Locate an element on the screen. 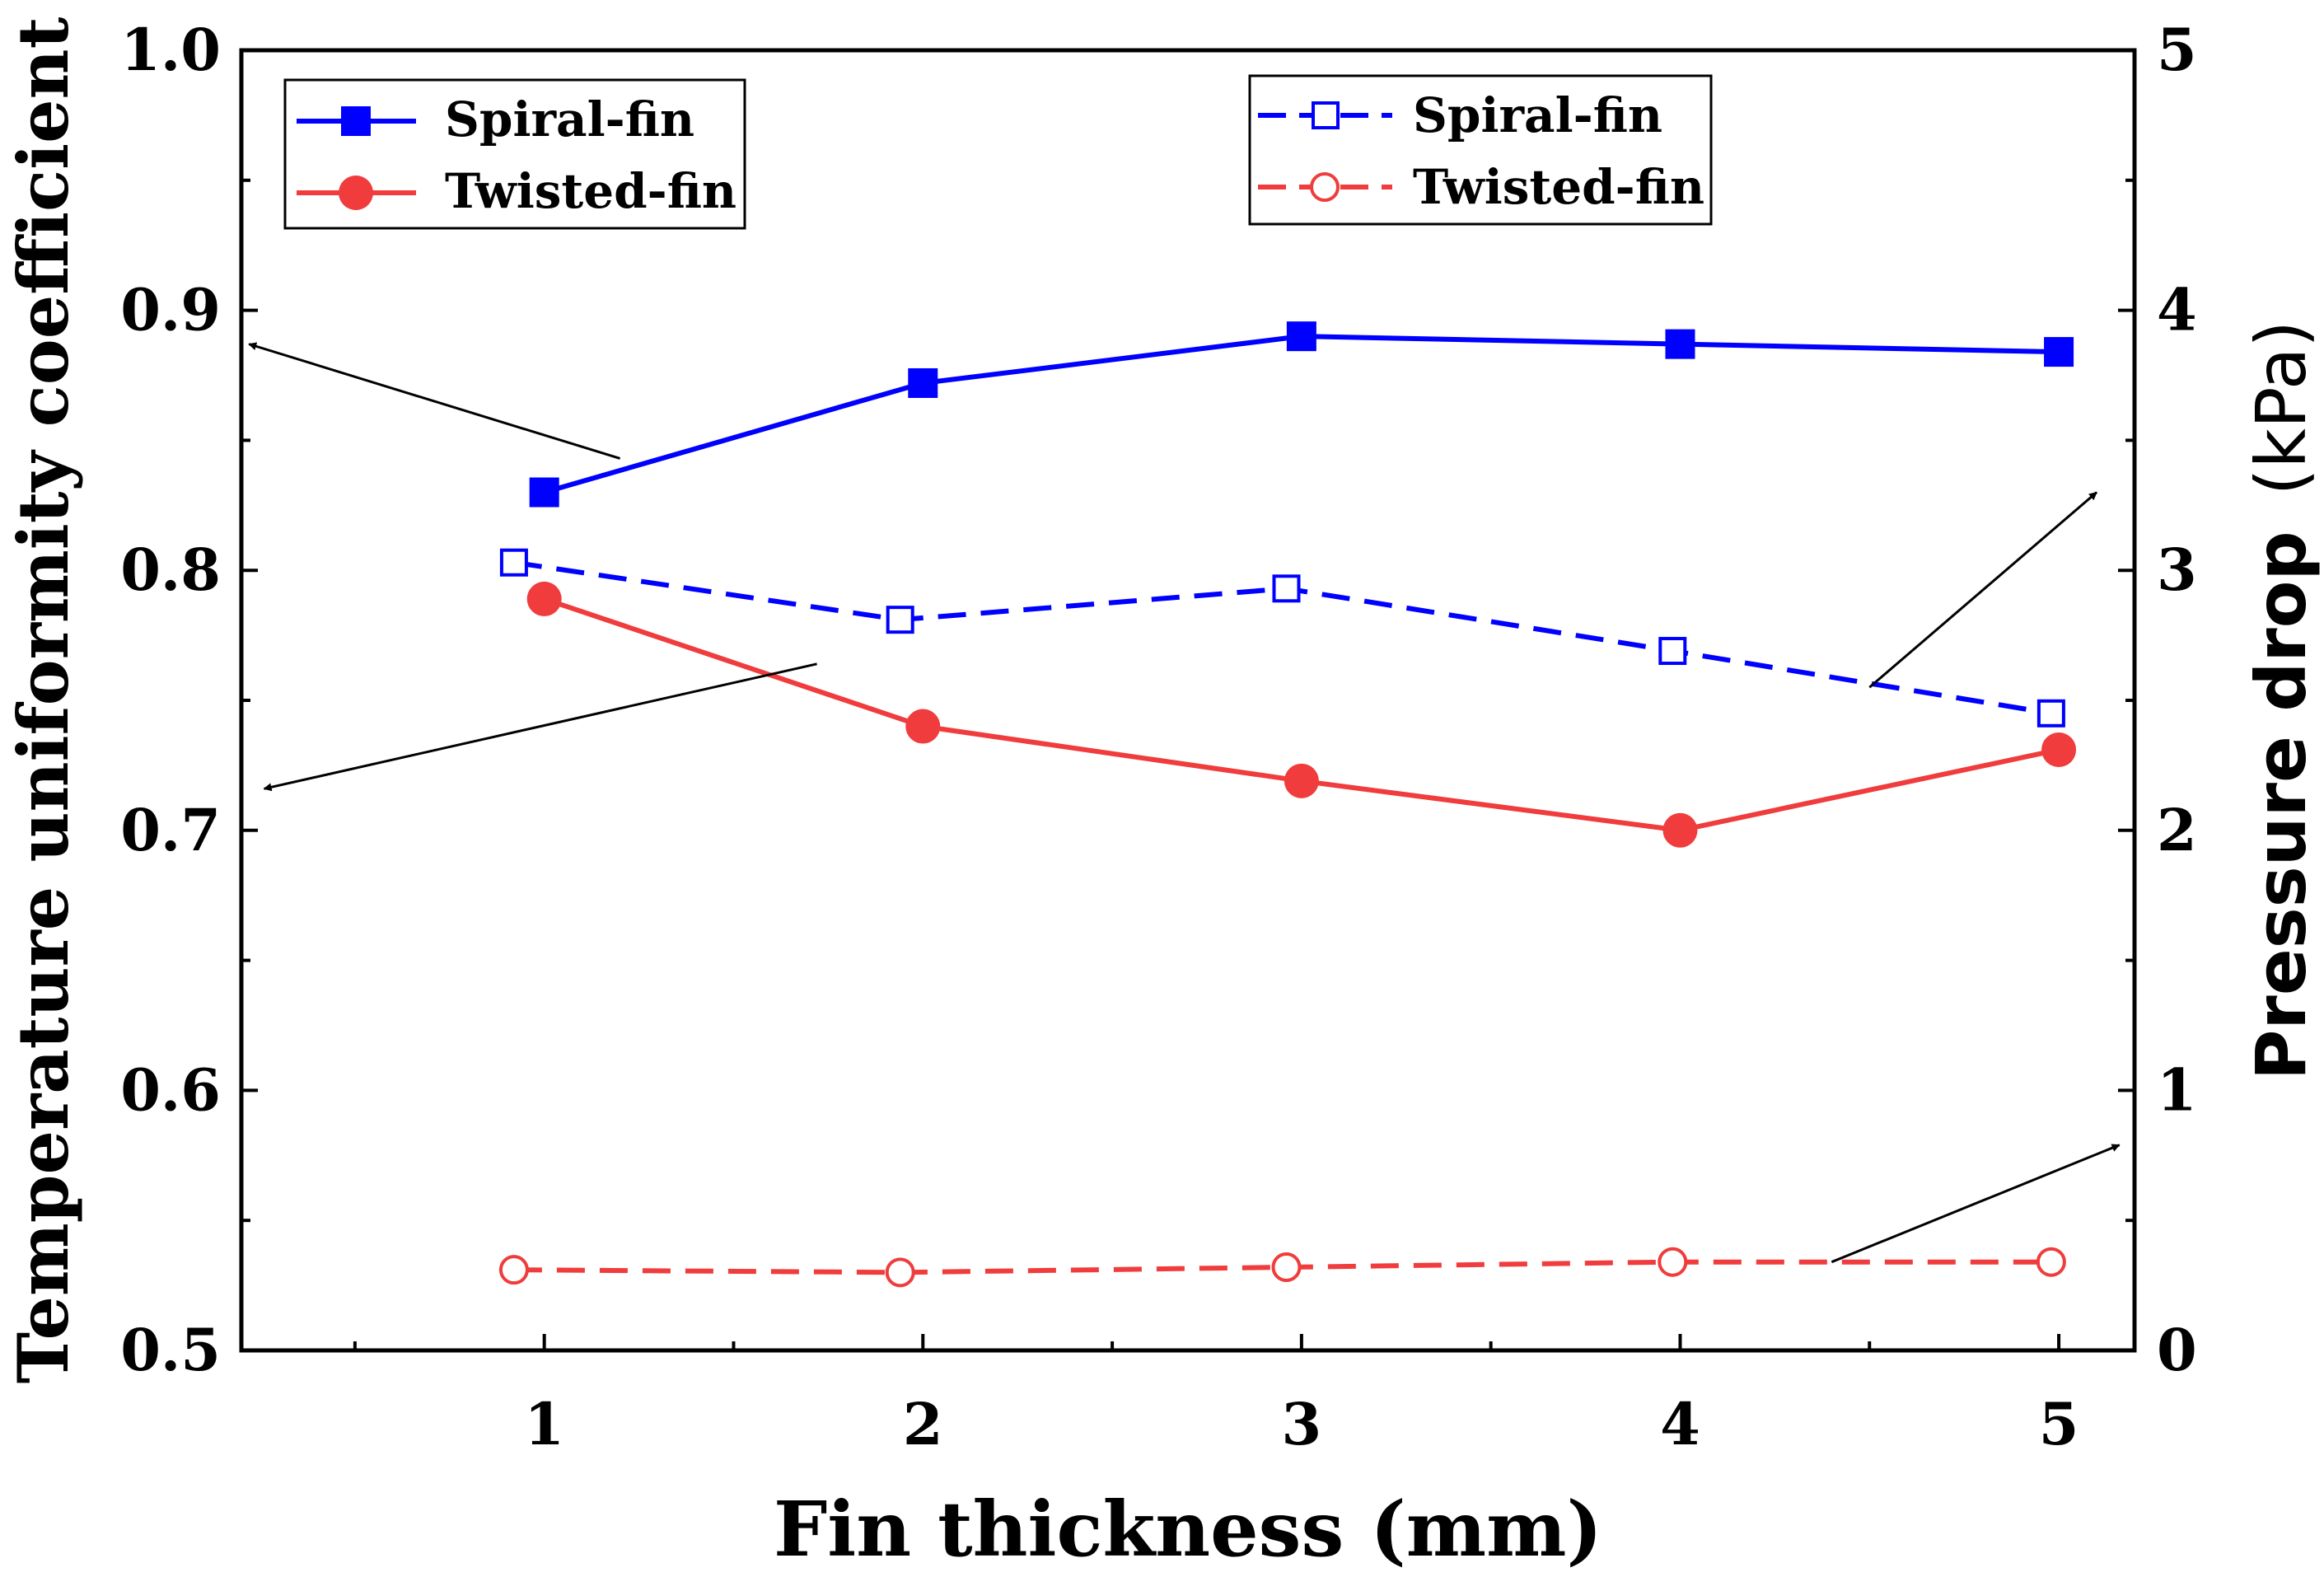 This screenshot has width=2324, height=1591. x-tick-label: 5 is located at coordinates (2059, 1424).